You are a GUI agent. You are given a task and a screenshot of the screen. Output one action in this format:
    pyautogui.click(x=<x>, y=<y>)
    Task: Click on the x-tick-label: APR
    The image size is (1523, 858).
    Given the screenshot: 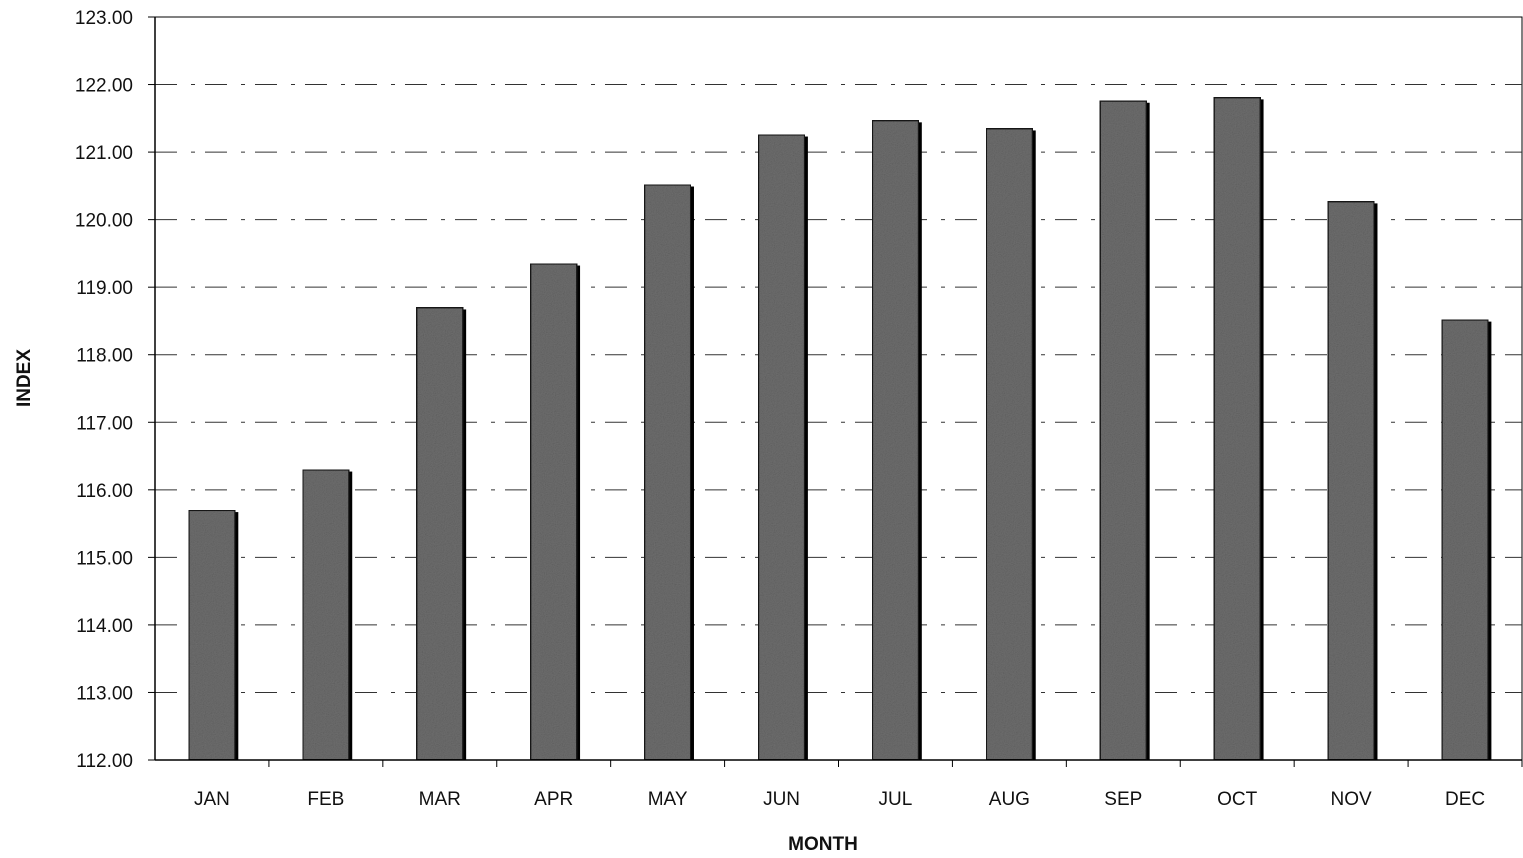 What is the action you would take?
    pyautogui.click(x=553, y=799)
    